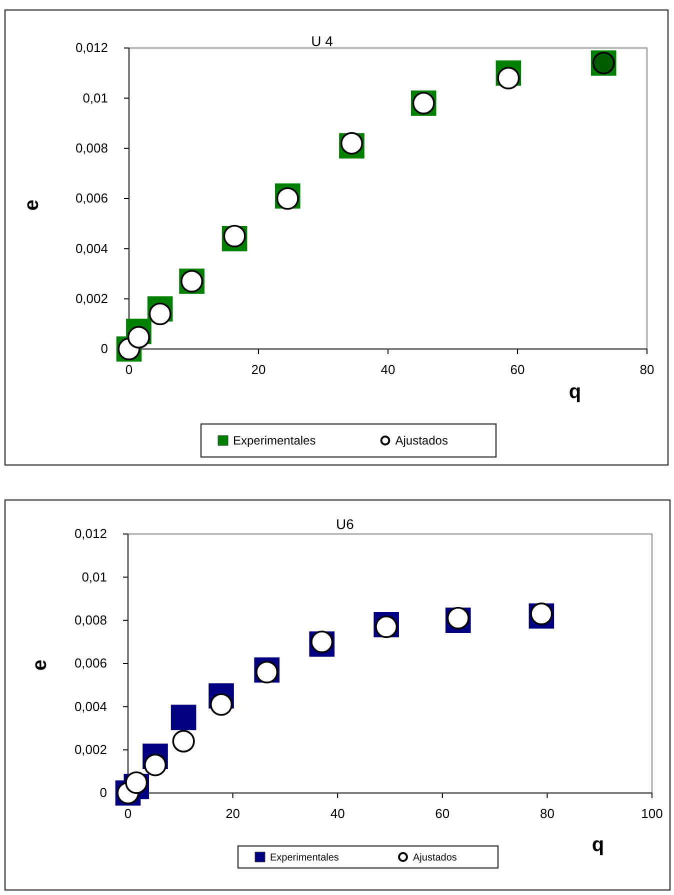 The image size is (674, 895). Describe the element at coordinates (322, 41) in the screenshot. I see `chart-title: U 4` at that location.